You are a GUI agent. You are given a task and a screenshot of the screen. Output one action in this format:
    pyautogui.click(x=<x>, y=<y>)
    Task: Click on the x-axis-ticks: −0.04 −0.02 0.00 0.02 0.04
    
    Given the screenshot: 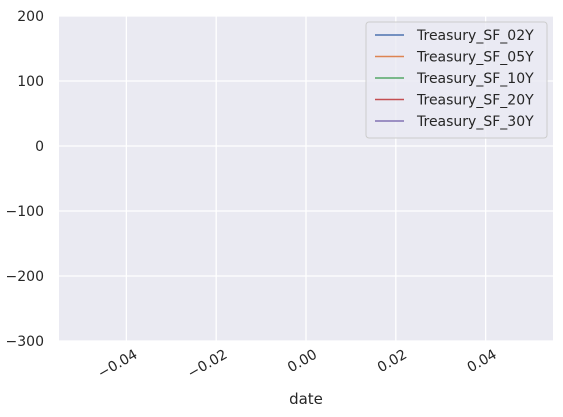 What is the action you would take?
    pyautogui.click(x=297, y=364)
    